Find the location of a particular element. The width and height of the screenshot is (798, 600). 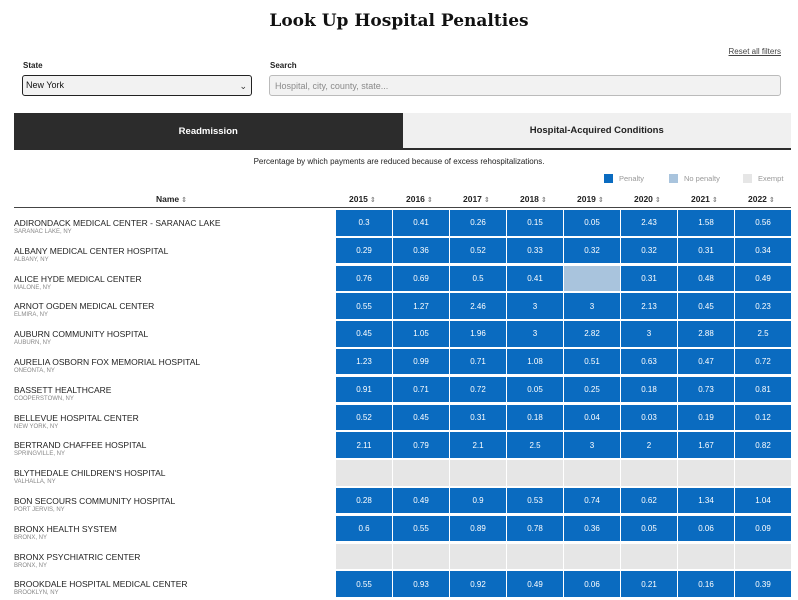

penalty-cell: 0.92 is located at coordinates (478, 584).